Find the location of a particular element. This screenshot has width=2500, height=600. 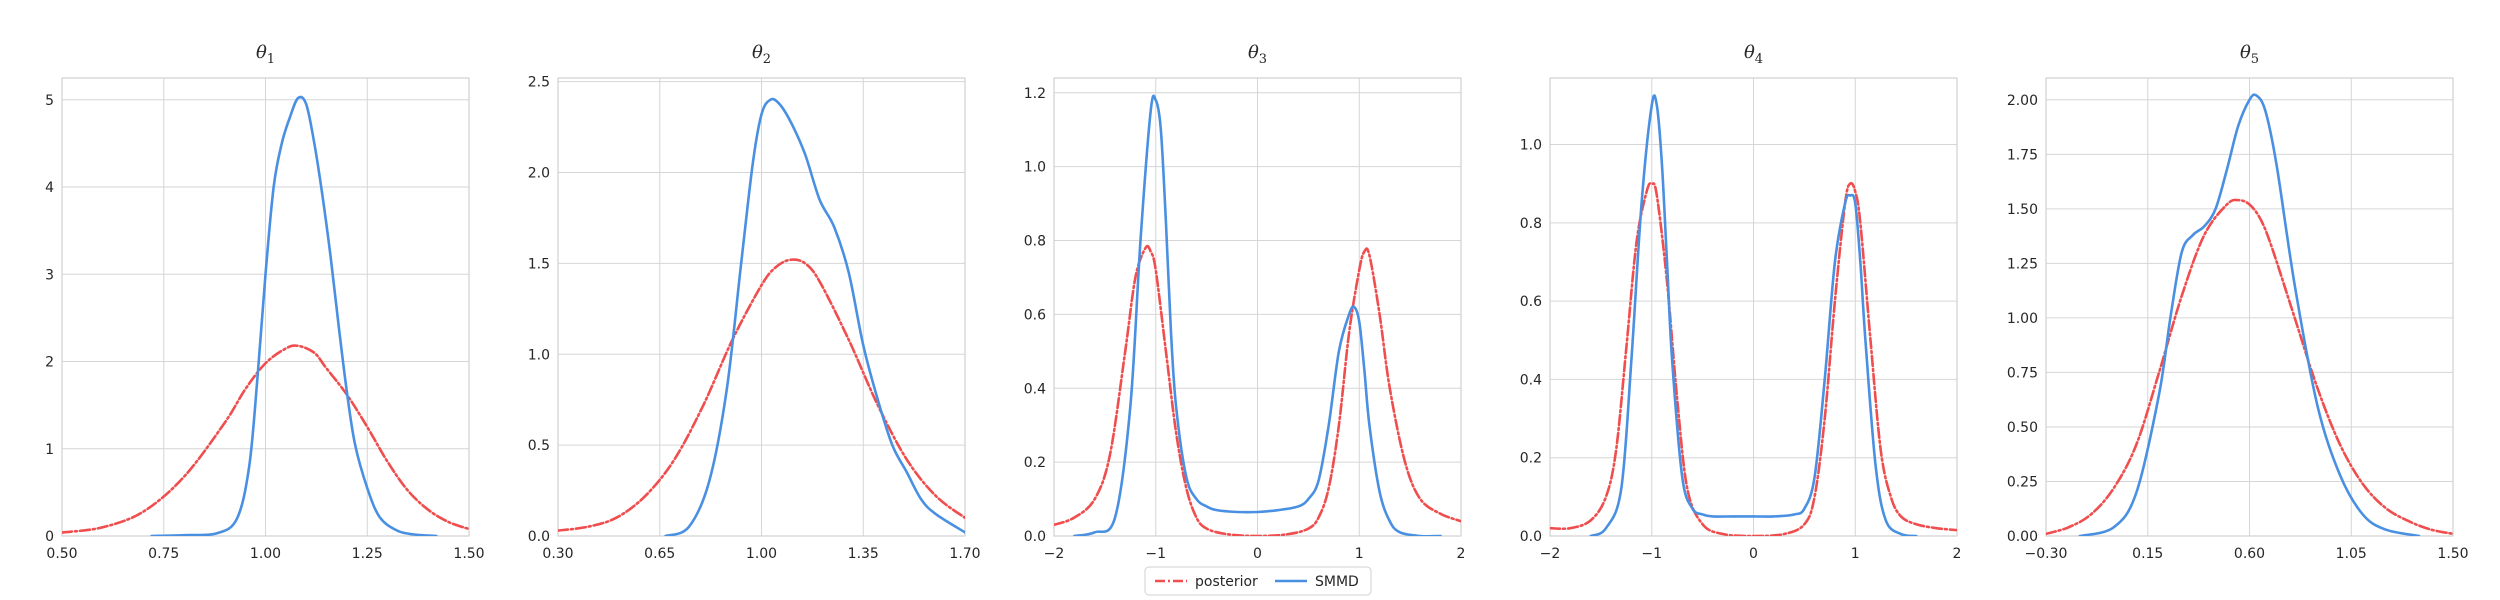

x-tick-label: 0.30 is located at coordinates (557, 554).